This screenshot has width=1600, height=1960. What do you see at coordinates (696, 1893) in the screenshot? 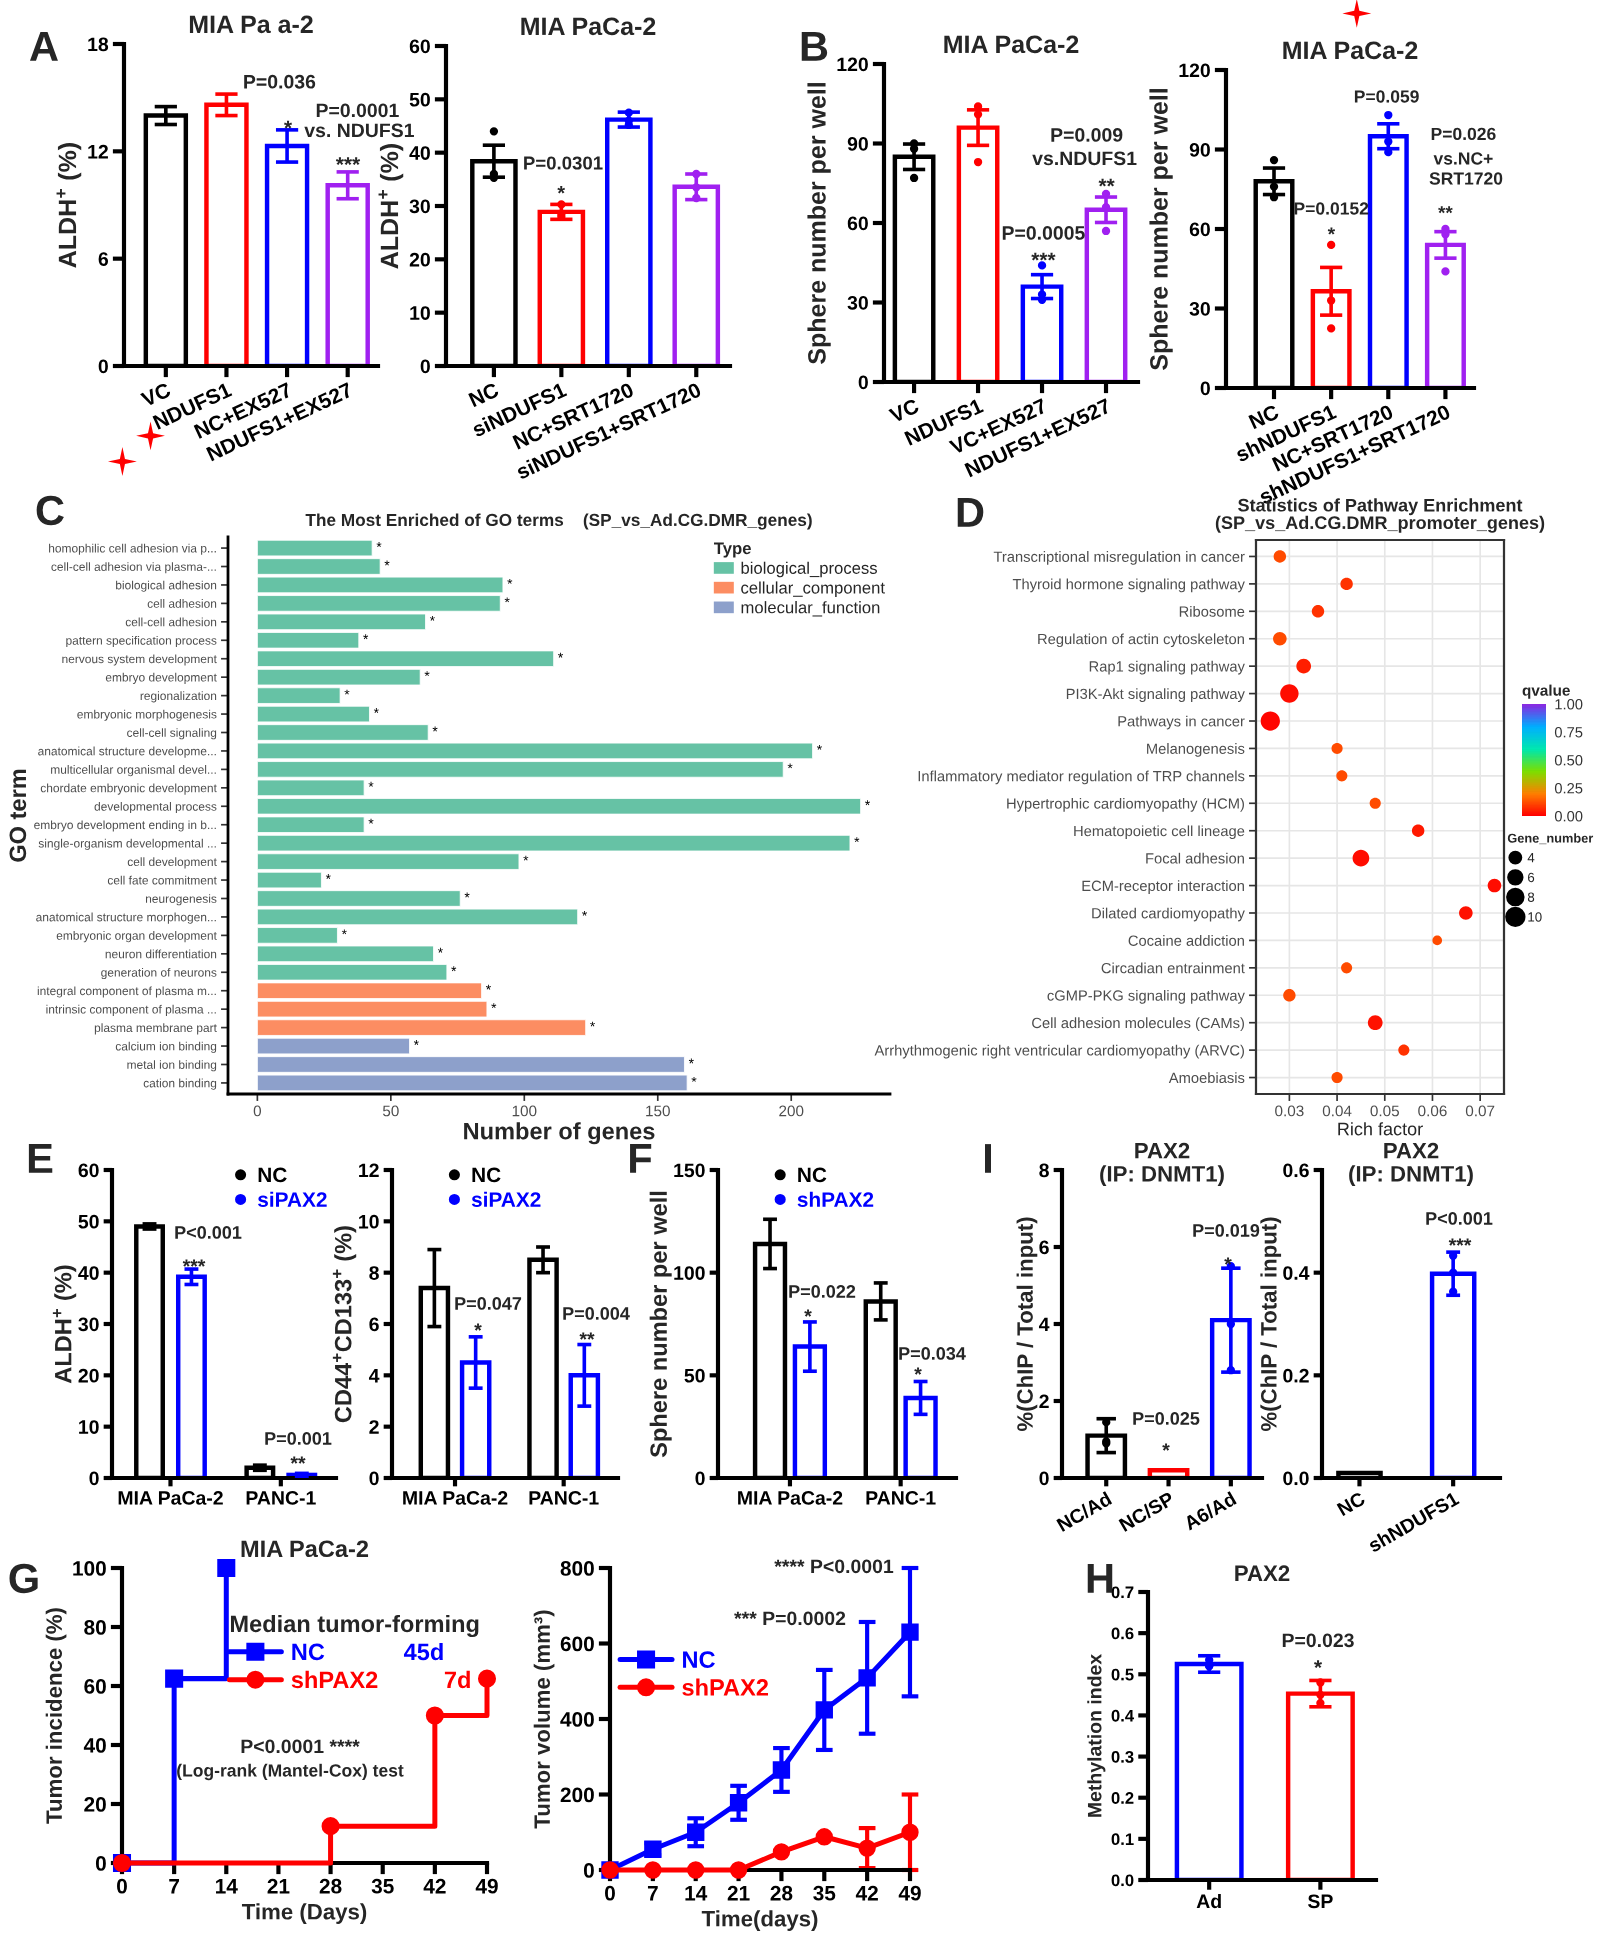
I see `x-tick-label: 14` at bounding box center [696, 1893].